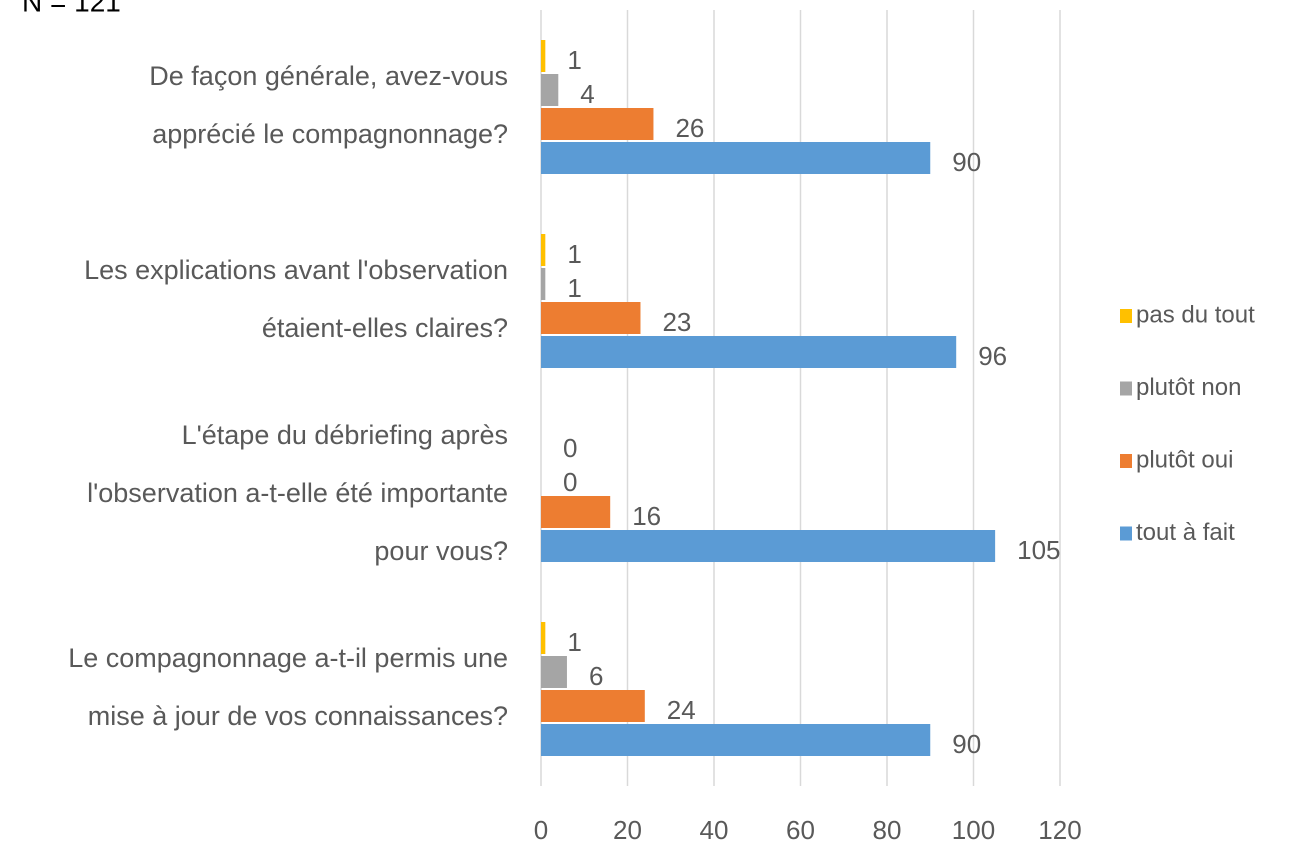 This screenshot has width=1302, height=852. What do you see at coordinates (973, 830) in the screenshot?
I see `x-tick-label: 100` at bounding box center [973, 830].